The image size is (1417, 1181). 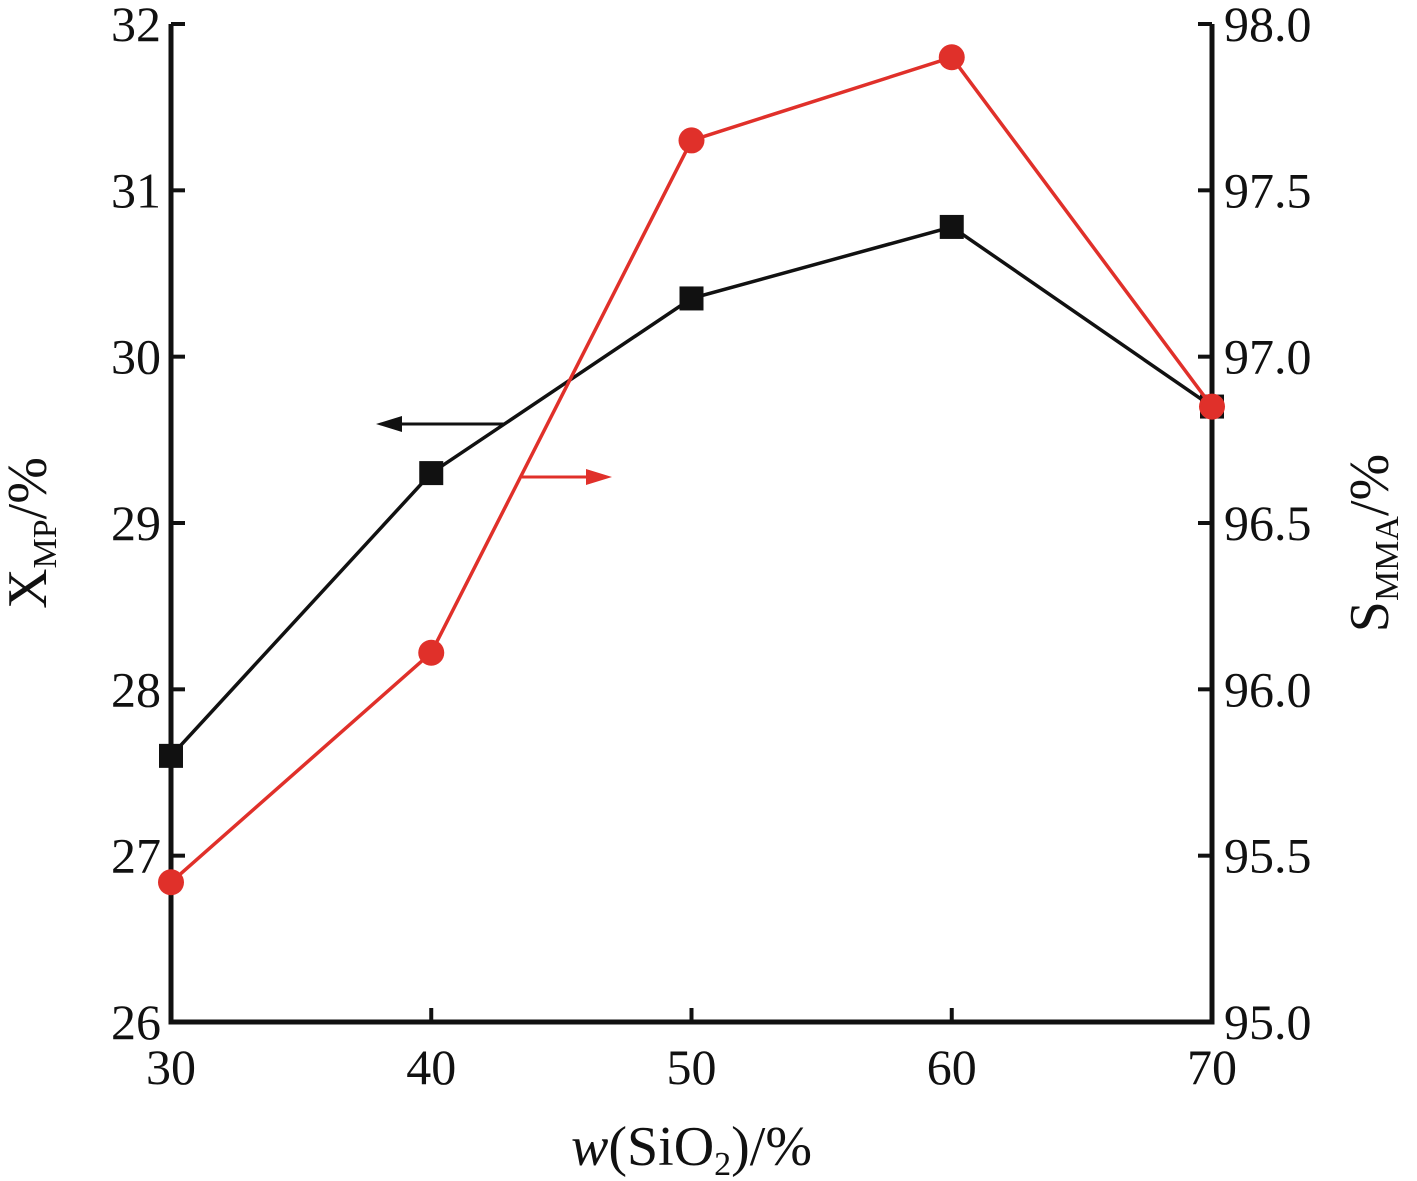 What do you see at coordinates (692, 1067) in the screenshot?
I see `x-tick-label: 50` at bounding box center [692, 1067].